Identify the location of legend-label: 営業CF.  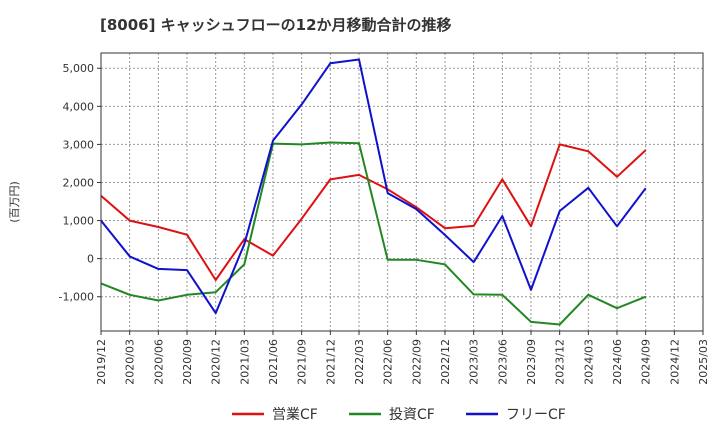
(295, 415).